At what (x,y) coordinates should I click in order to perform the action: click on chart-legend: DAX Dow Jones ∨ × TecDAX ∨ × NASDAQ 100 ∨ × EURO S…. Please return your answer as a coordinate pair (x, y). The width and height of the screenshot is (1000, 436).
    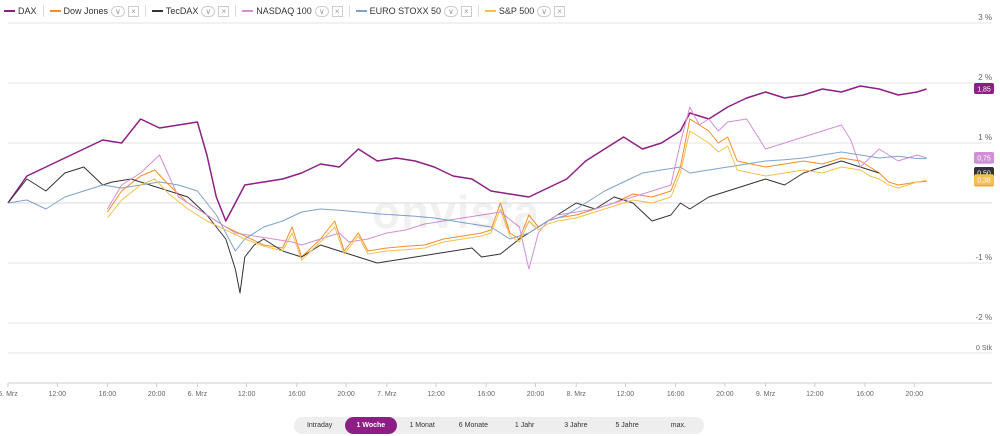
    Looking at the image, I should click on (285, 11).